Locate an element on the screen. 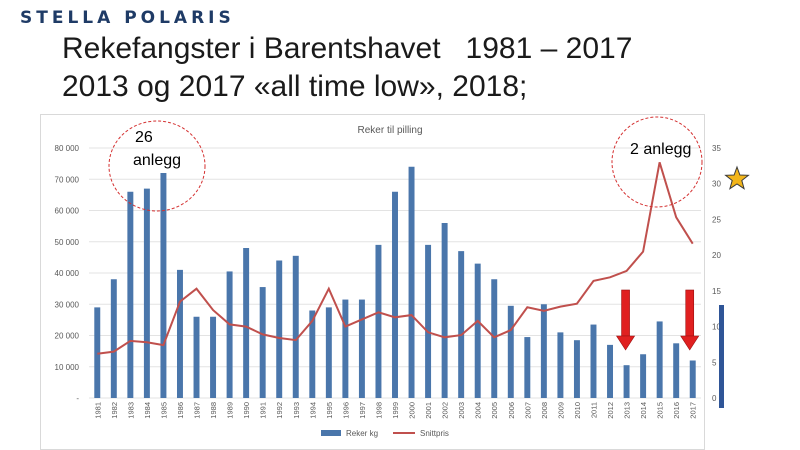  right-highlight-circle is located at coordinates (657, 162).